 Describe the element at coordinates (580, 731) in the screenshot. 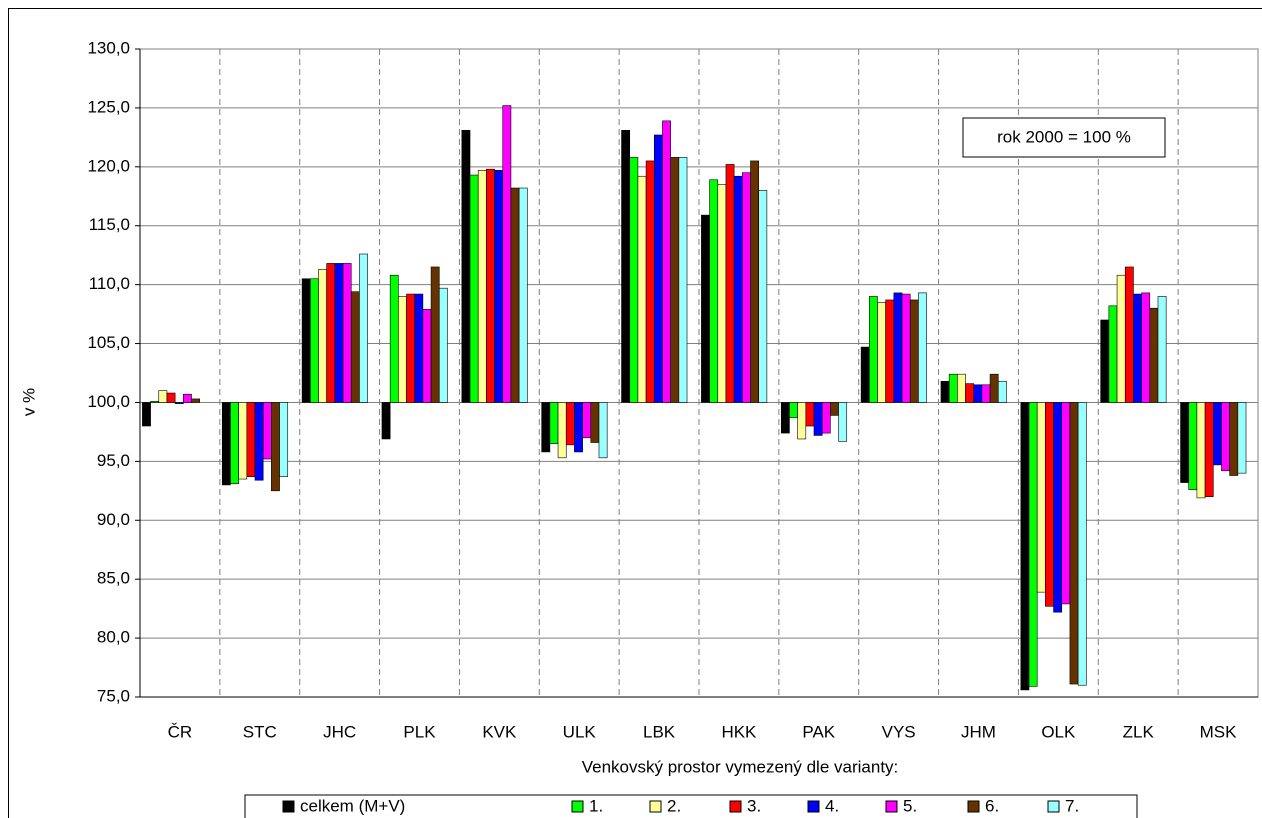

I see `x-tick-label: ULK` at that location.